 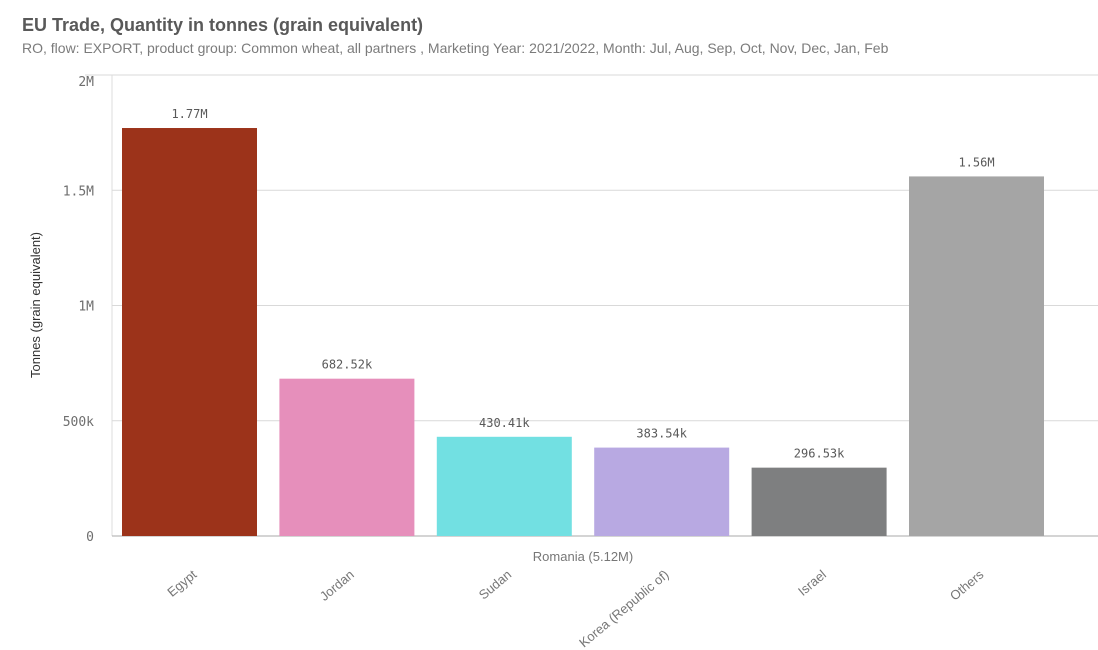 What do you see at coordinates (662, 491) in the screenshot?
I see `bar-korea-republic-of-` at bounding box center [662, 491].